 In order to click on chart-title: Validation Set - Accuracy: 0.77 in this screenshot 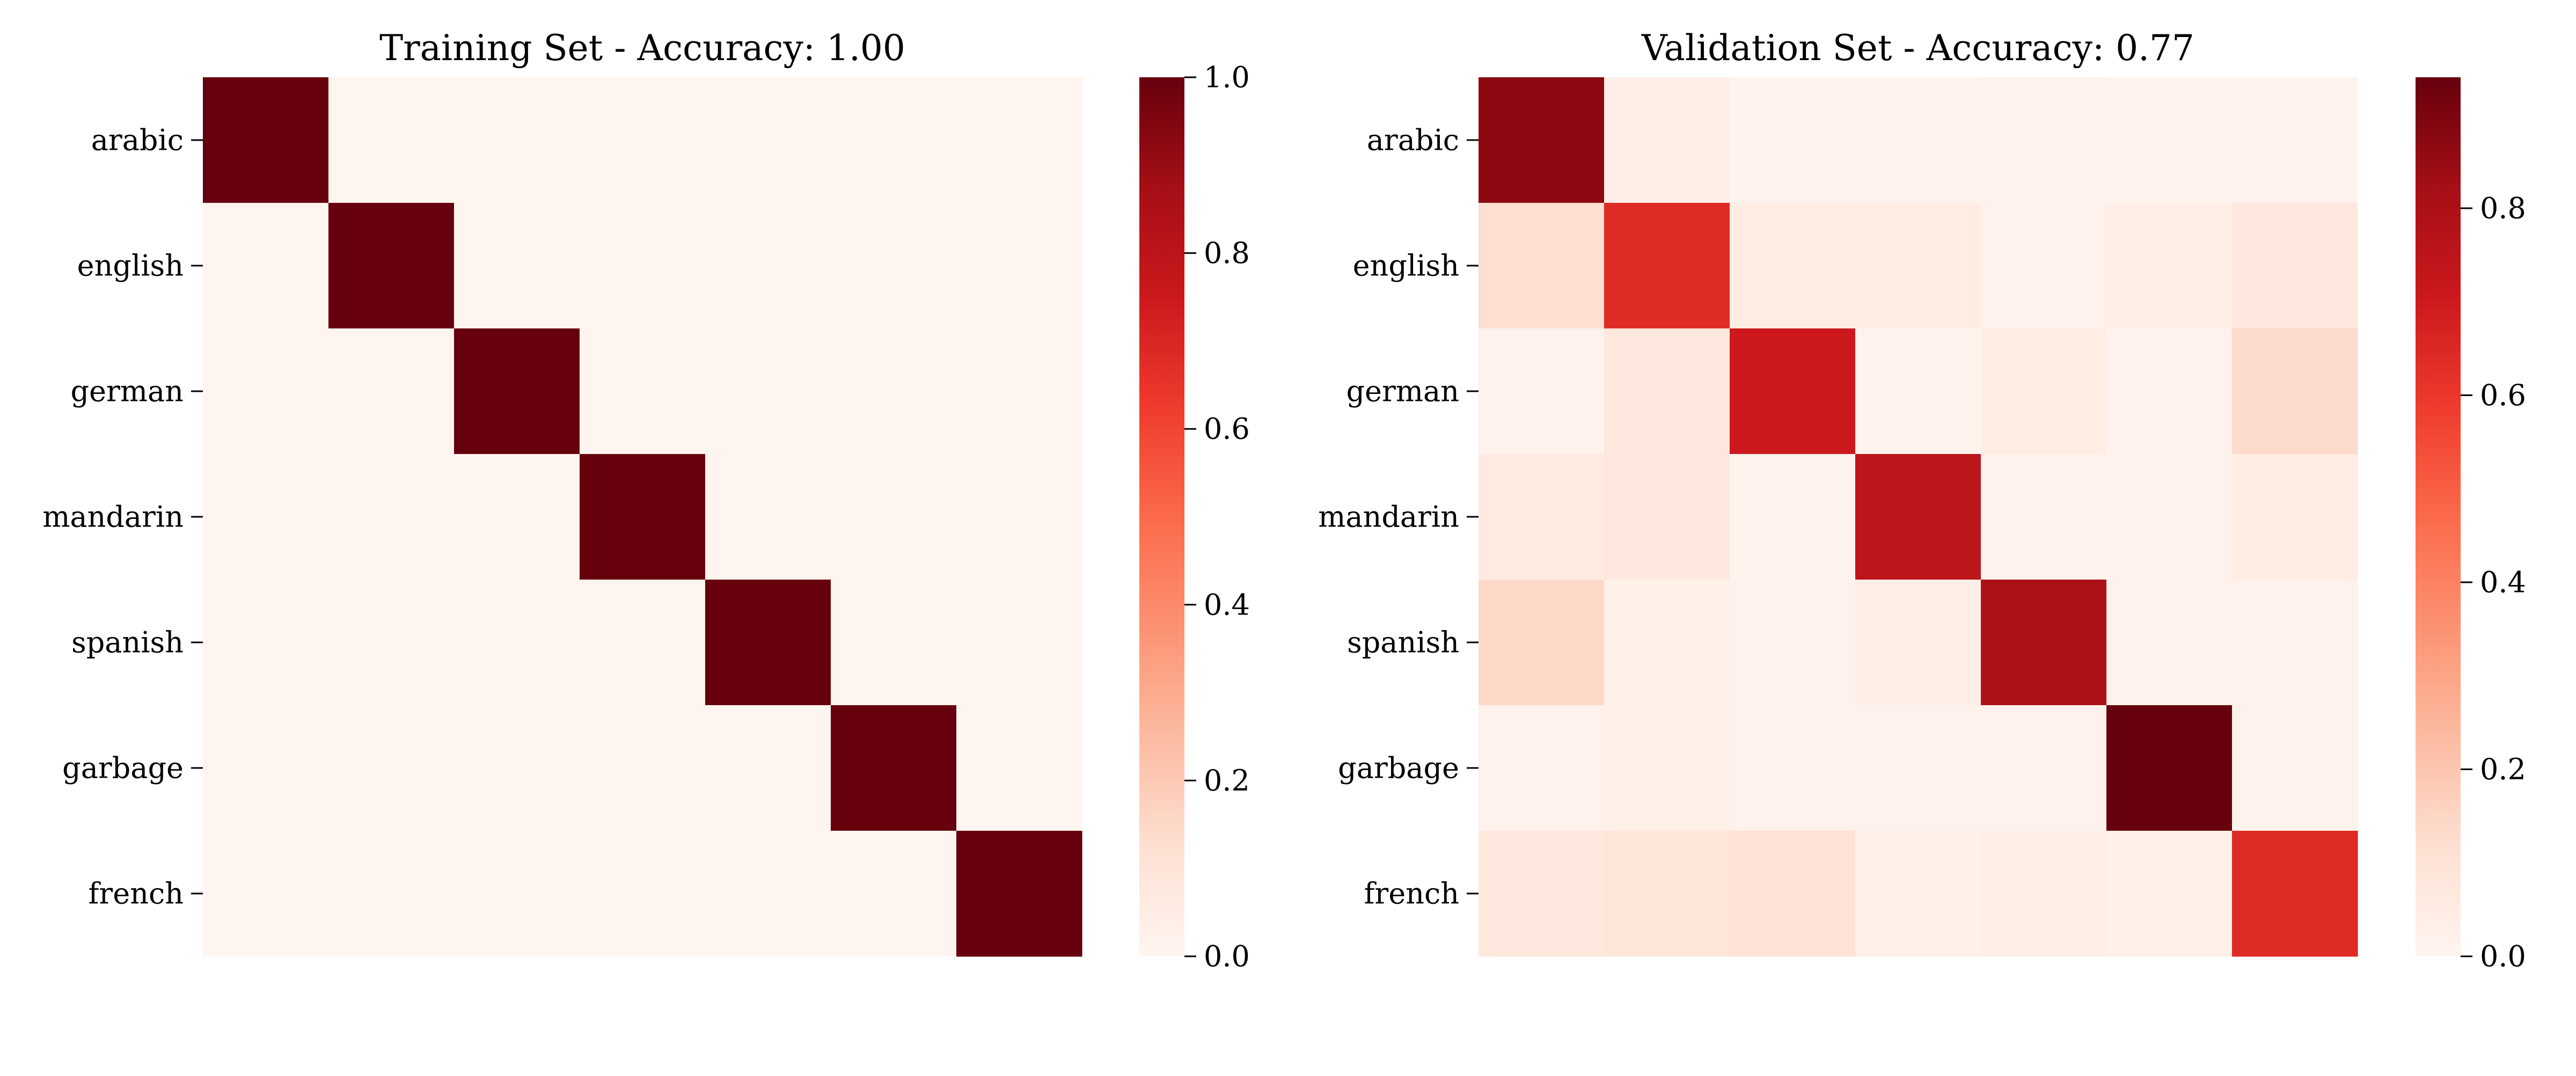, I will do `click(1917, 48)`.